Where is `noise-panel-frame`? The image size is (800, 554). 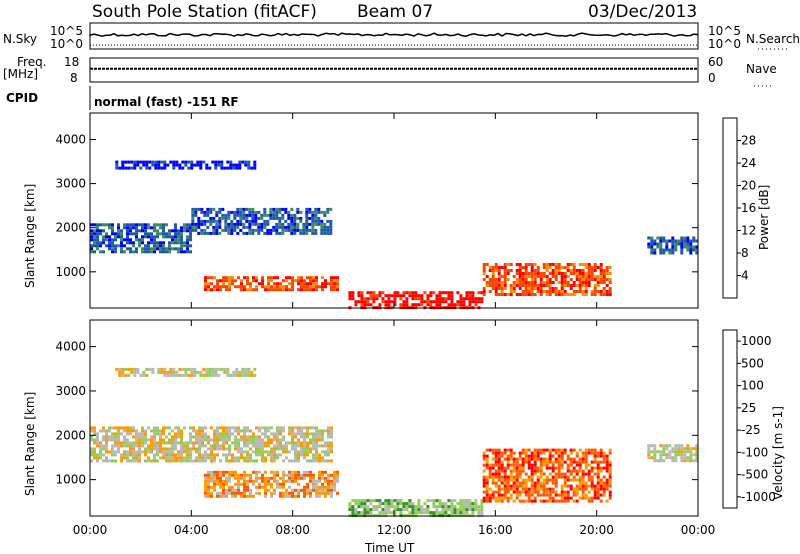
noise-panel-frame is located at coordinates (394, 36).